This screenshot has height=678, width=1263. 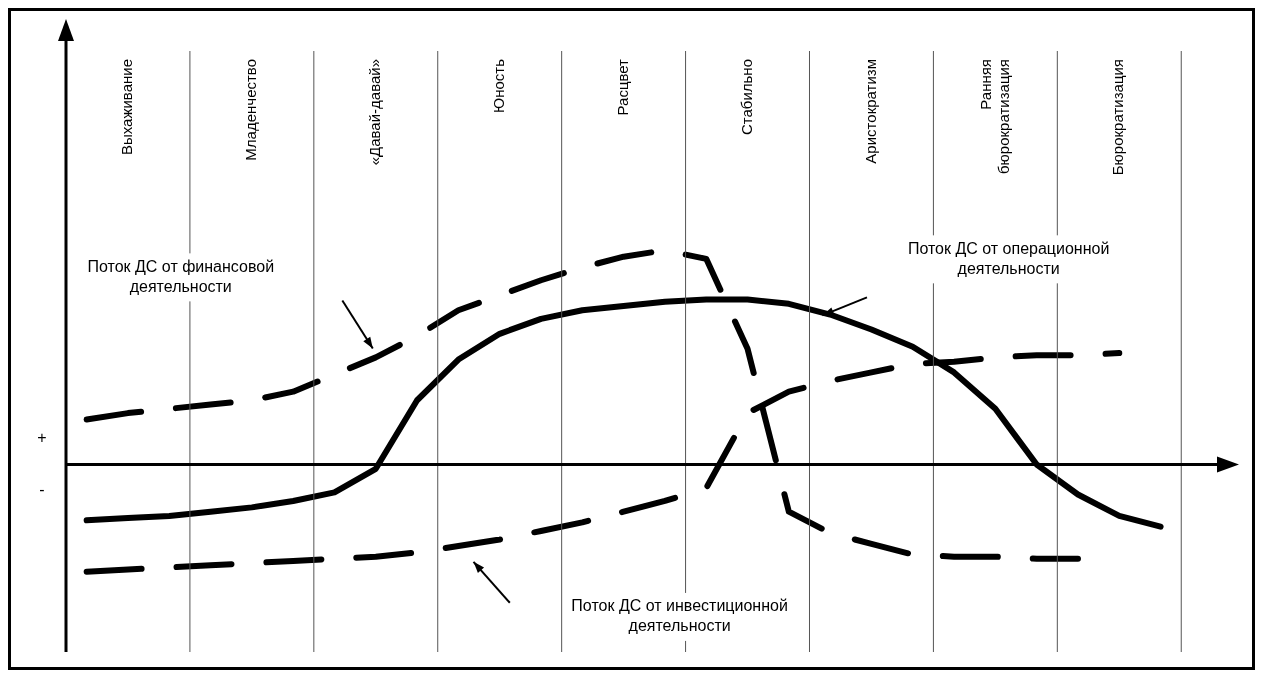 I want to click on x-tick-label: Бюрократизация, so click(x=1118, y=117).